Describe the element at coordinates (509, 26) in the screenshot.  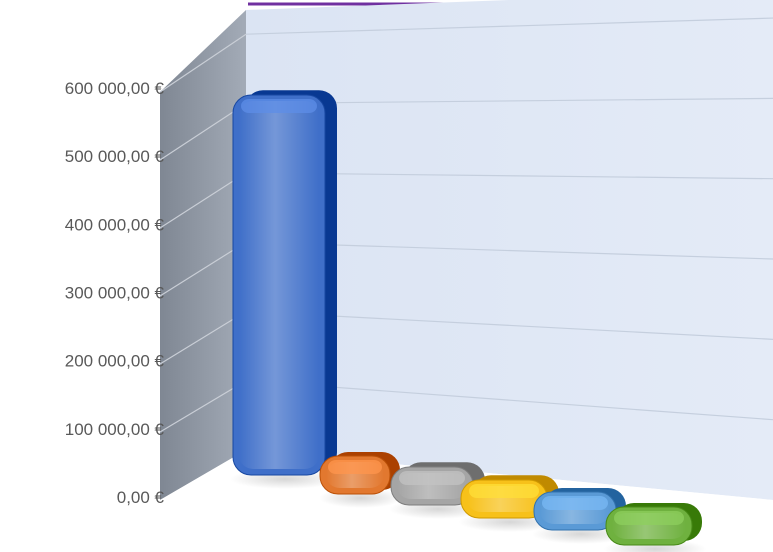
I see `gridline-back` at that location.